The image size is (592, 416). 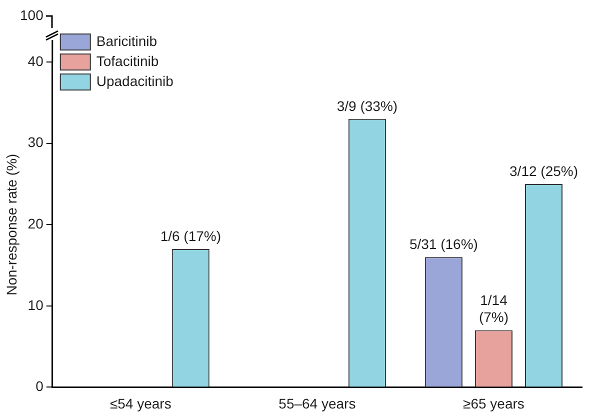 What do you see at coordinates (493, 403) in the screenshot?
I see `x-tick-label: ≥65 years` at bounding box center [493, 403].